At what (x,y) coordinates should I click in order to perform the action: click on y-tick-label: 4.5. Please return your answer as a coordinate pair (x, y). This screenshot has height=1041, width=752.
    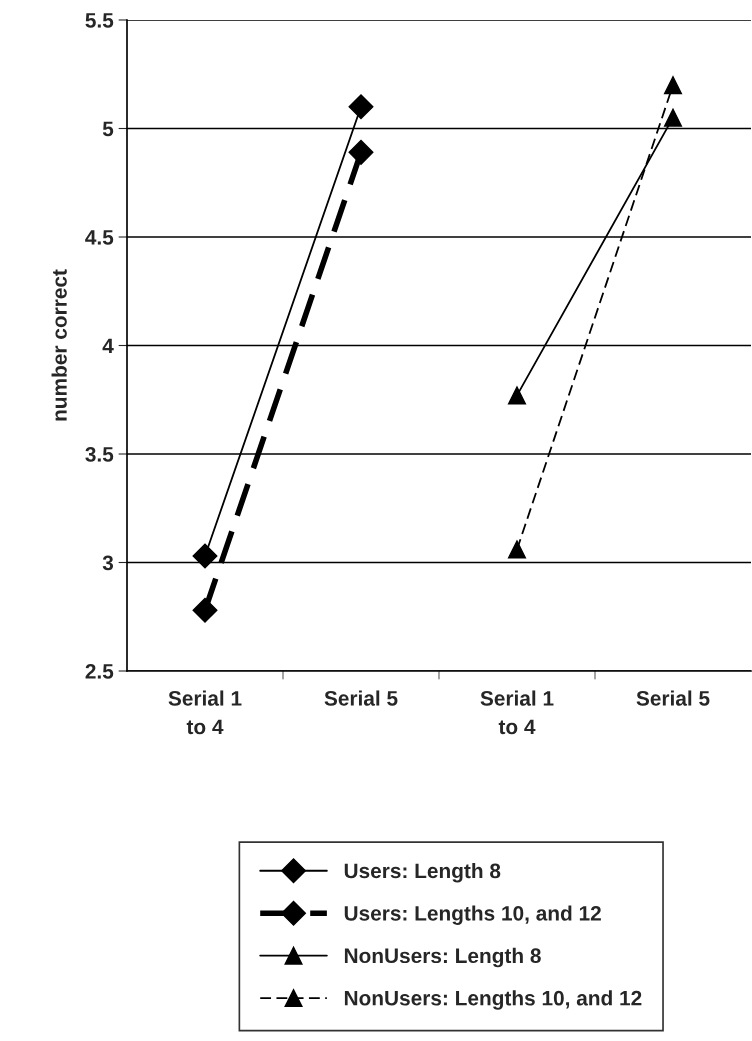
    Looking at the image, I should click on (99, 237).